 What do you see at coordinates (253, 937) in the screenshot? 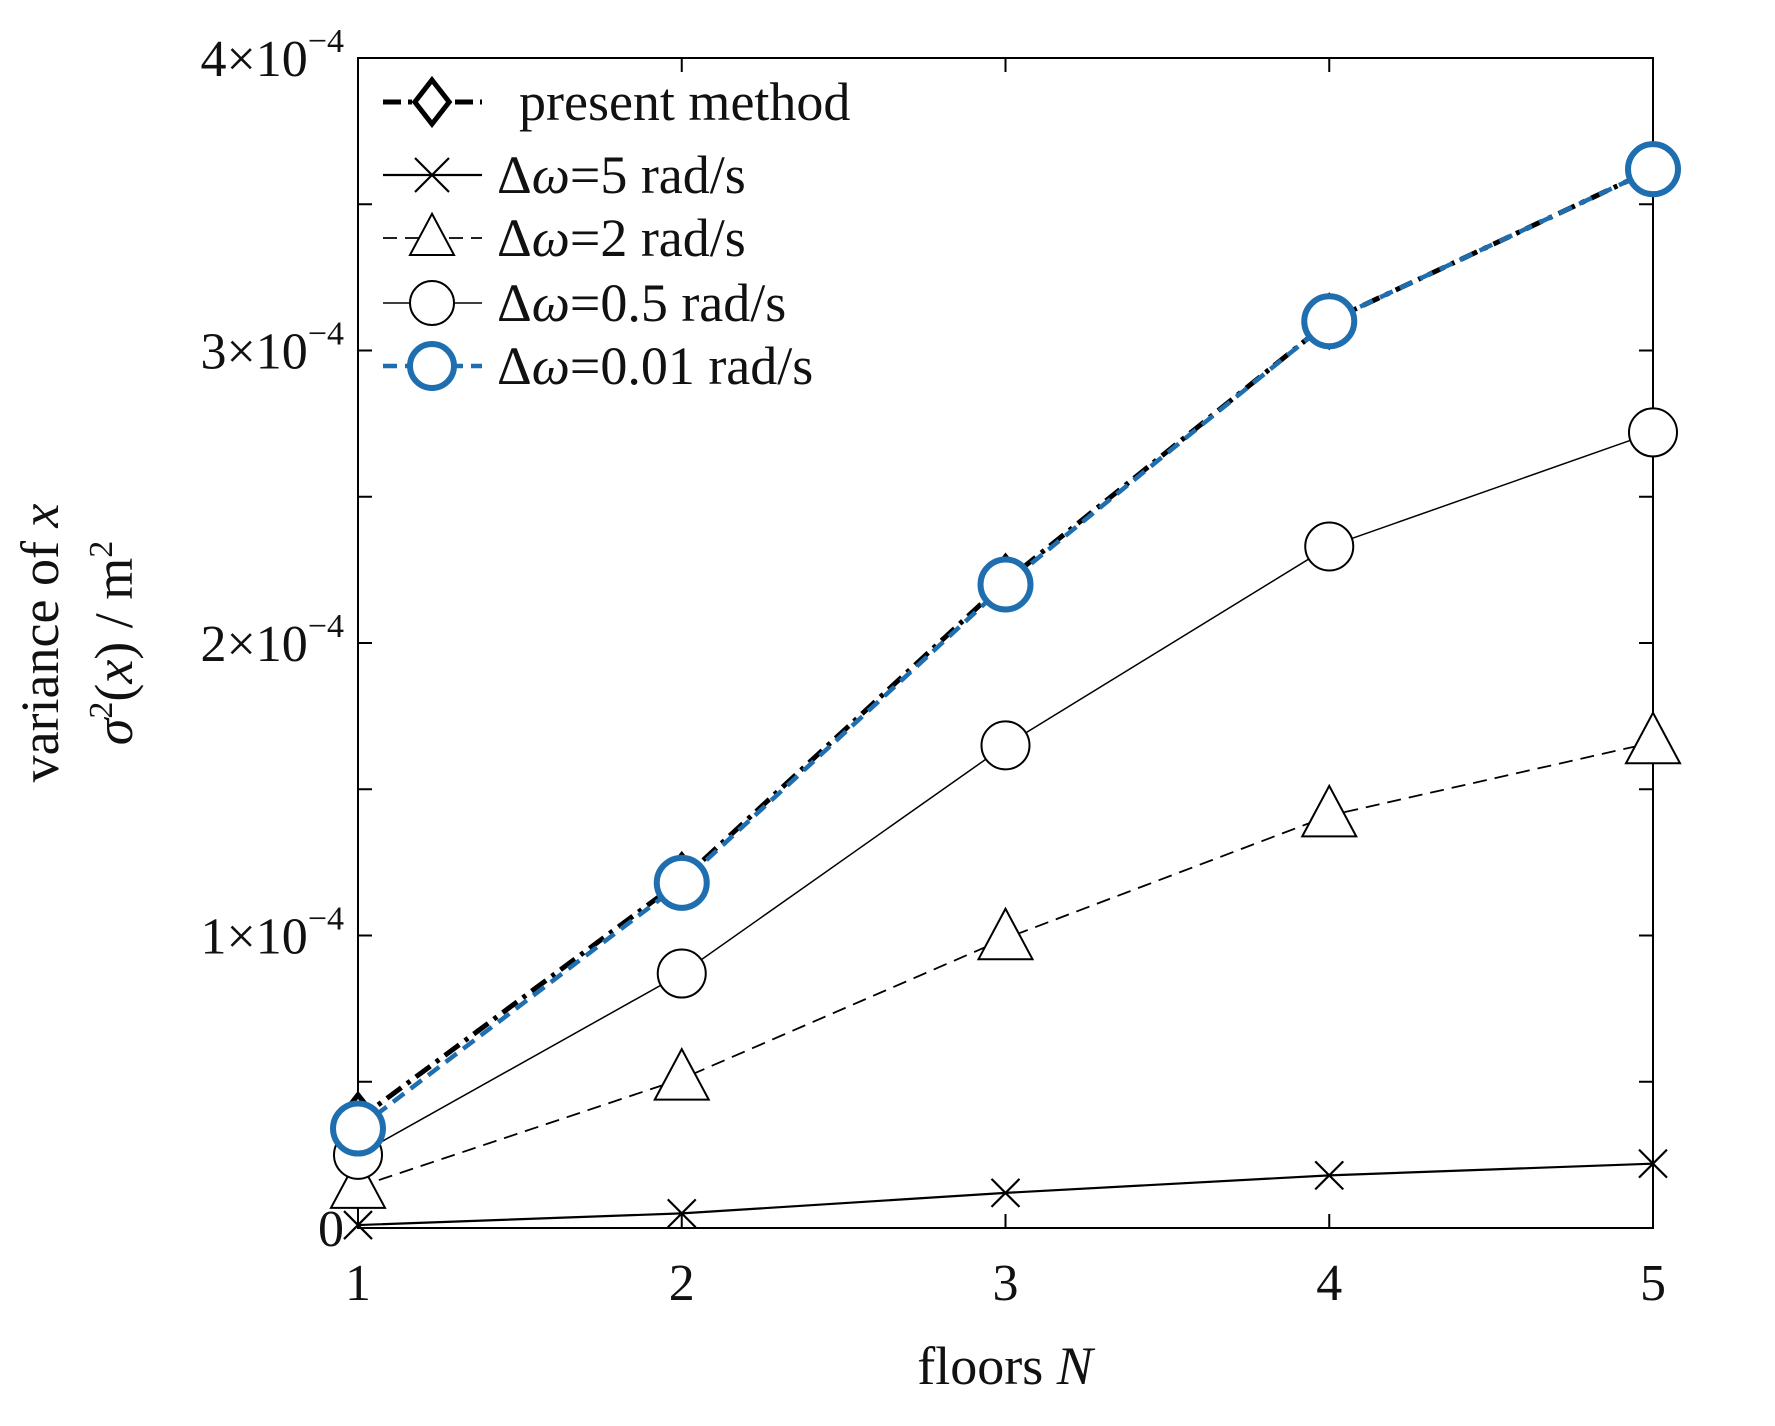
I see `y-tick-mantissa: 1×10` at bounding box center [253, 937].